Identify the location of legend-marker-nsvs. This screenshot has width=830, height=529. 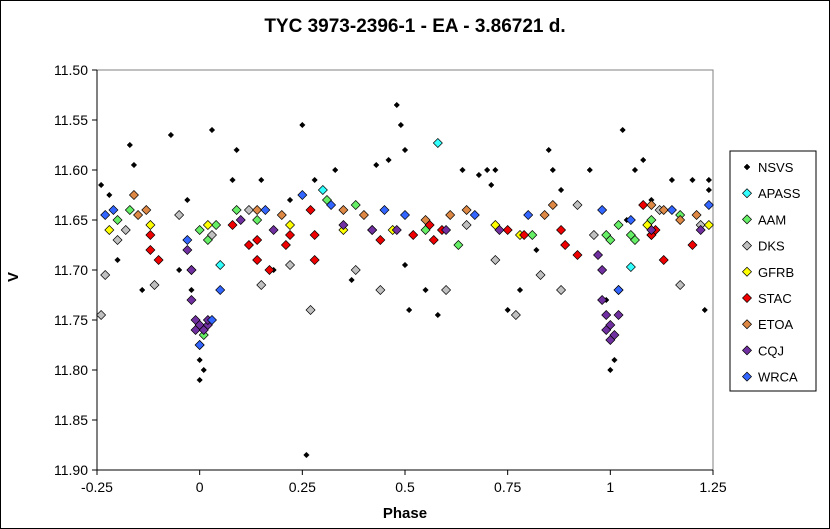
(747, 167).